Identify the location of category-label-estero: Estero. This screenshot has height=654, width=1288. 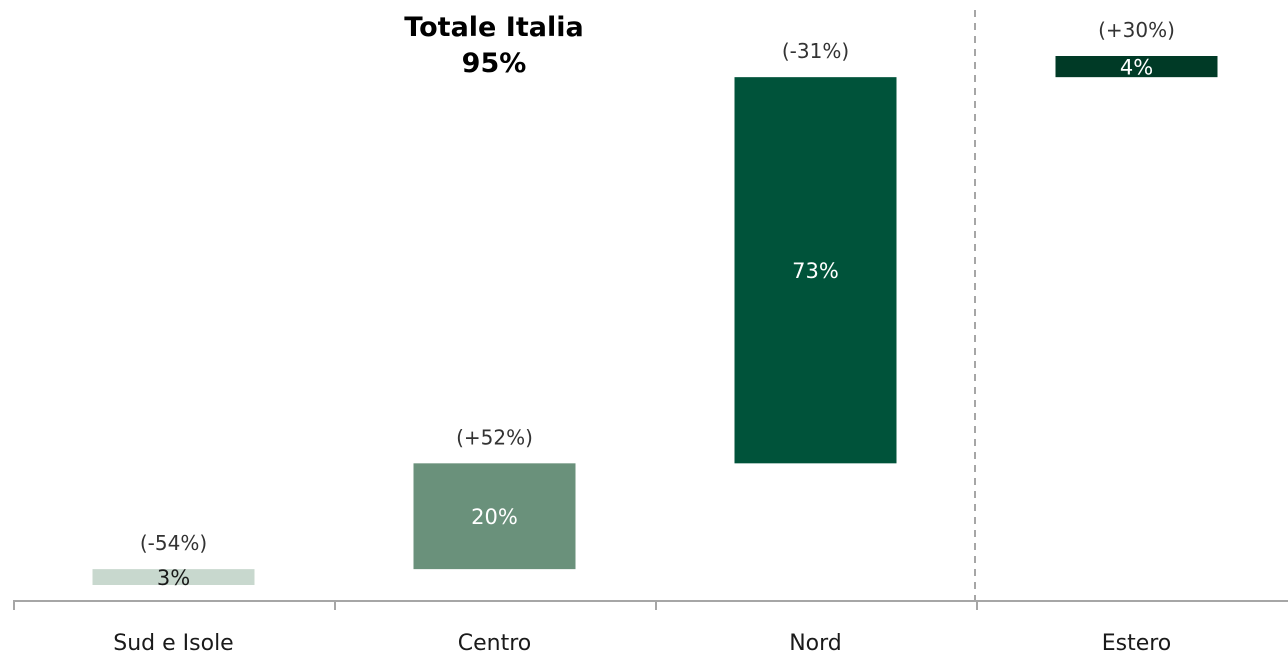
(1137, 642).